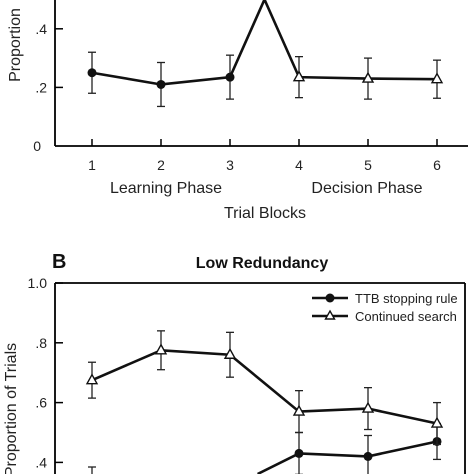 This screenshot has width=474, height=474. What do you see at coordinates (406, 298) in the screenshot?
I see `legend-label-ttb: TTB stopping rule` at bounding box center [406, 298].